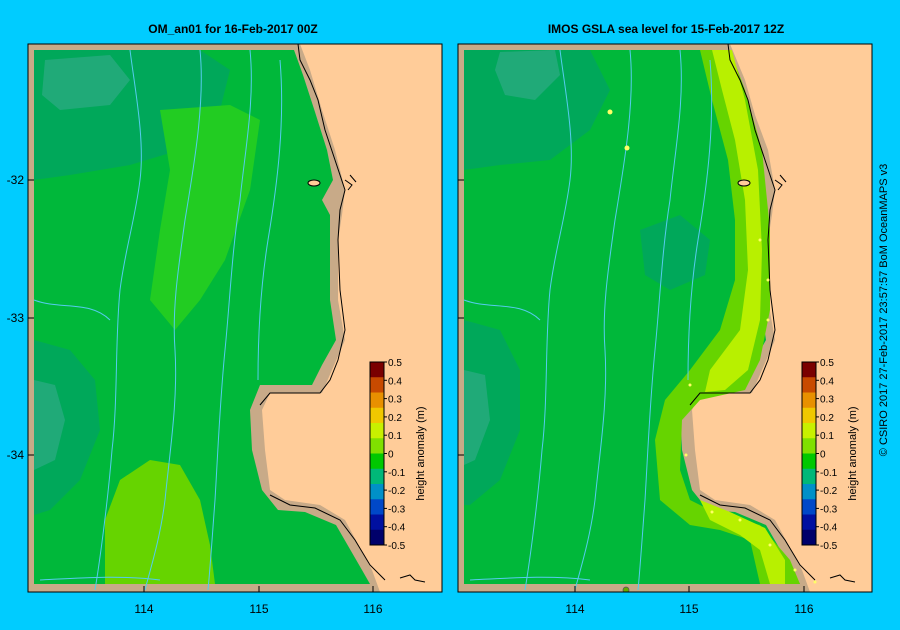 This screenshot has width=900, height=630. I want to click on right-colorbar-tick-label: 0.4, so click(827, 381).